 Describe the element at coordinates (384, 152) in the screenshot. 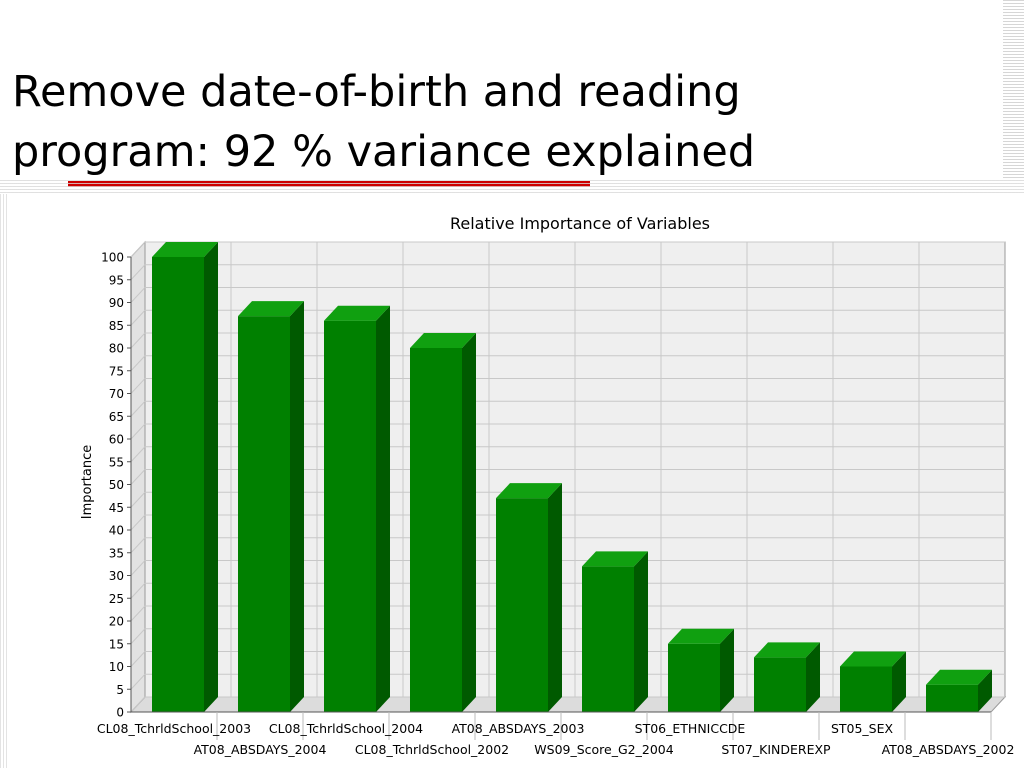

I see `slide-title-line-2: program: 92 % variance explained` at that location.